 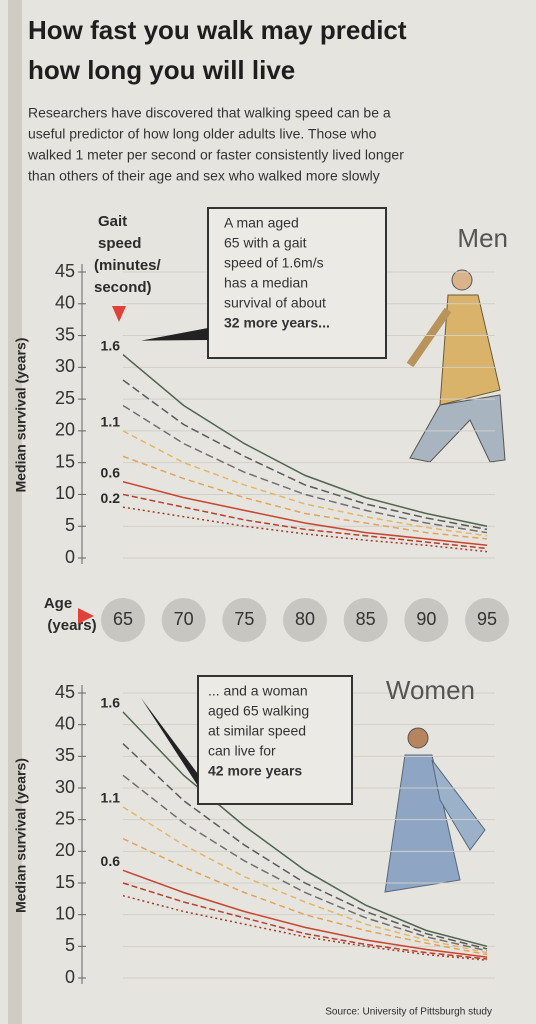 I want to click on chart-title: Men, so click(x=482, y=238).